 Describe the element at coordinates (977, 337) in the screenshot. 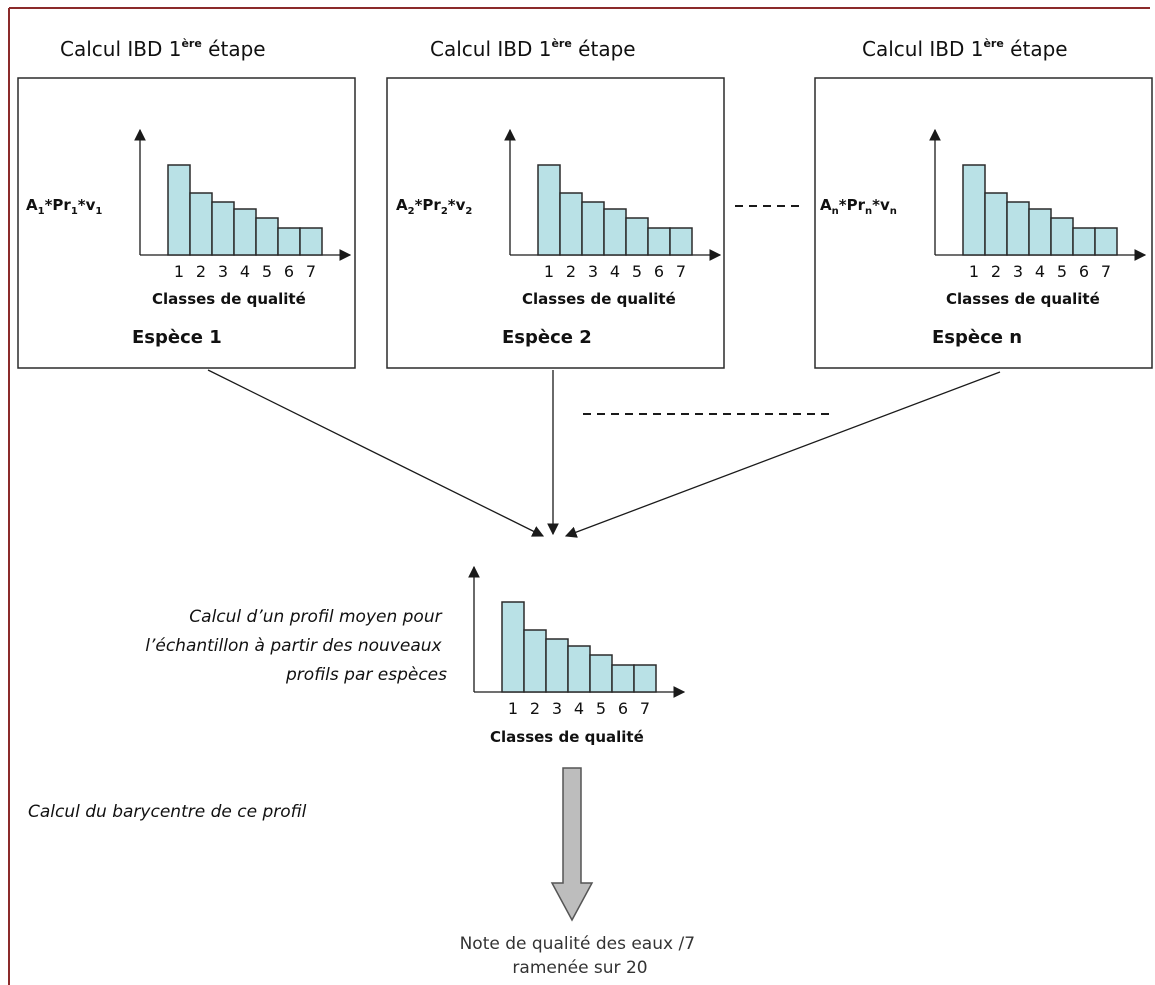

I see `species-label-n: Espèce n` at that location.